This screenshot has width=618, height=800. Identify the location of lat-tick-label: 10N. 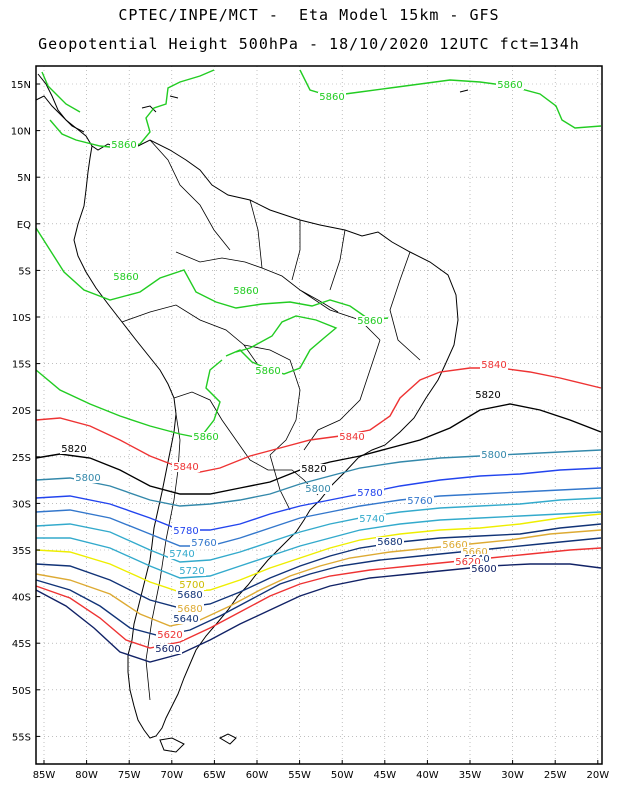
(21, 132).